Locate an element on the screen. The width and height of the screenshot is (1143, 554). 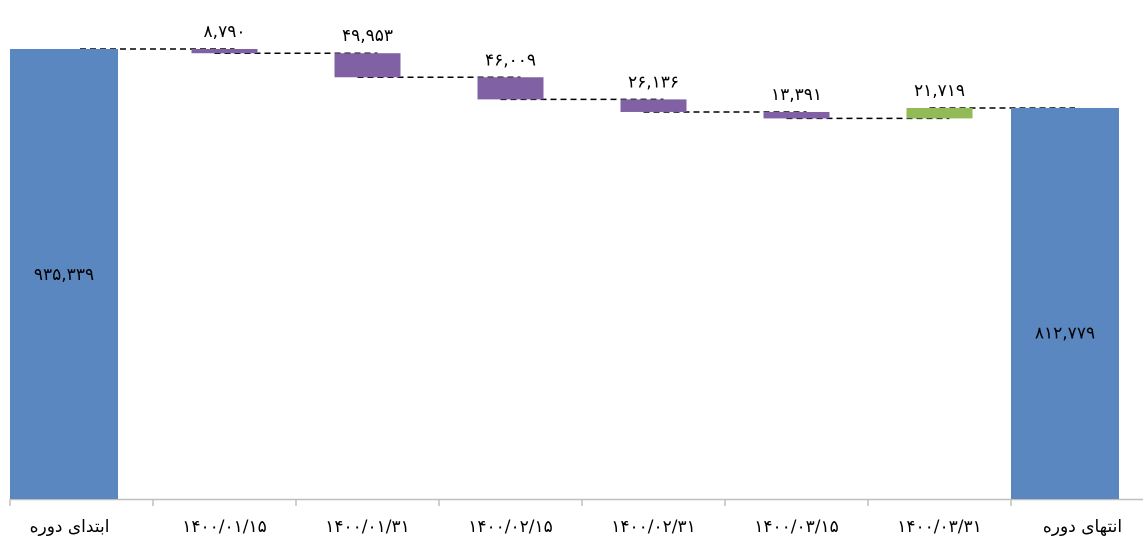
data-label: ۴۶,۰۰۹ is located at coordinates (510, 60).